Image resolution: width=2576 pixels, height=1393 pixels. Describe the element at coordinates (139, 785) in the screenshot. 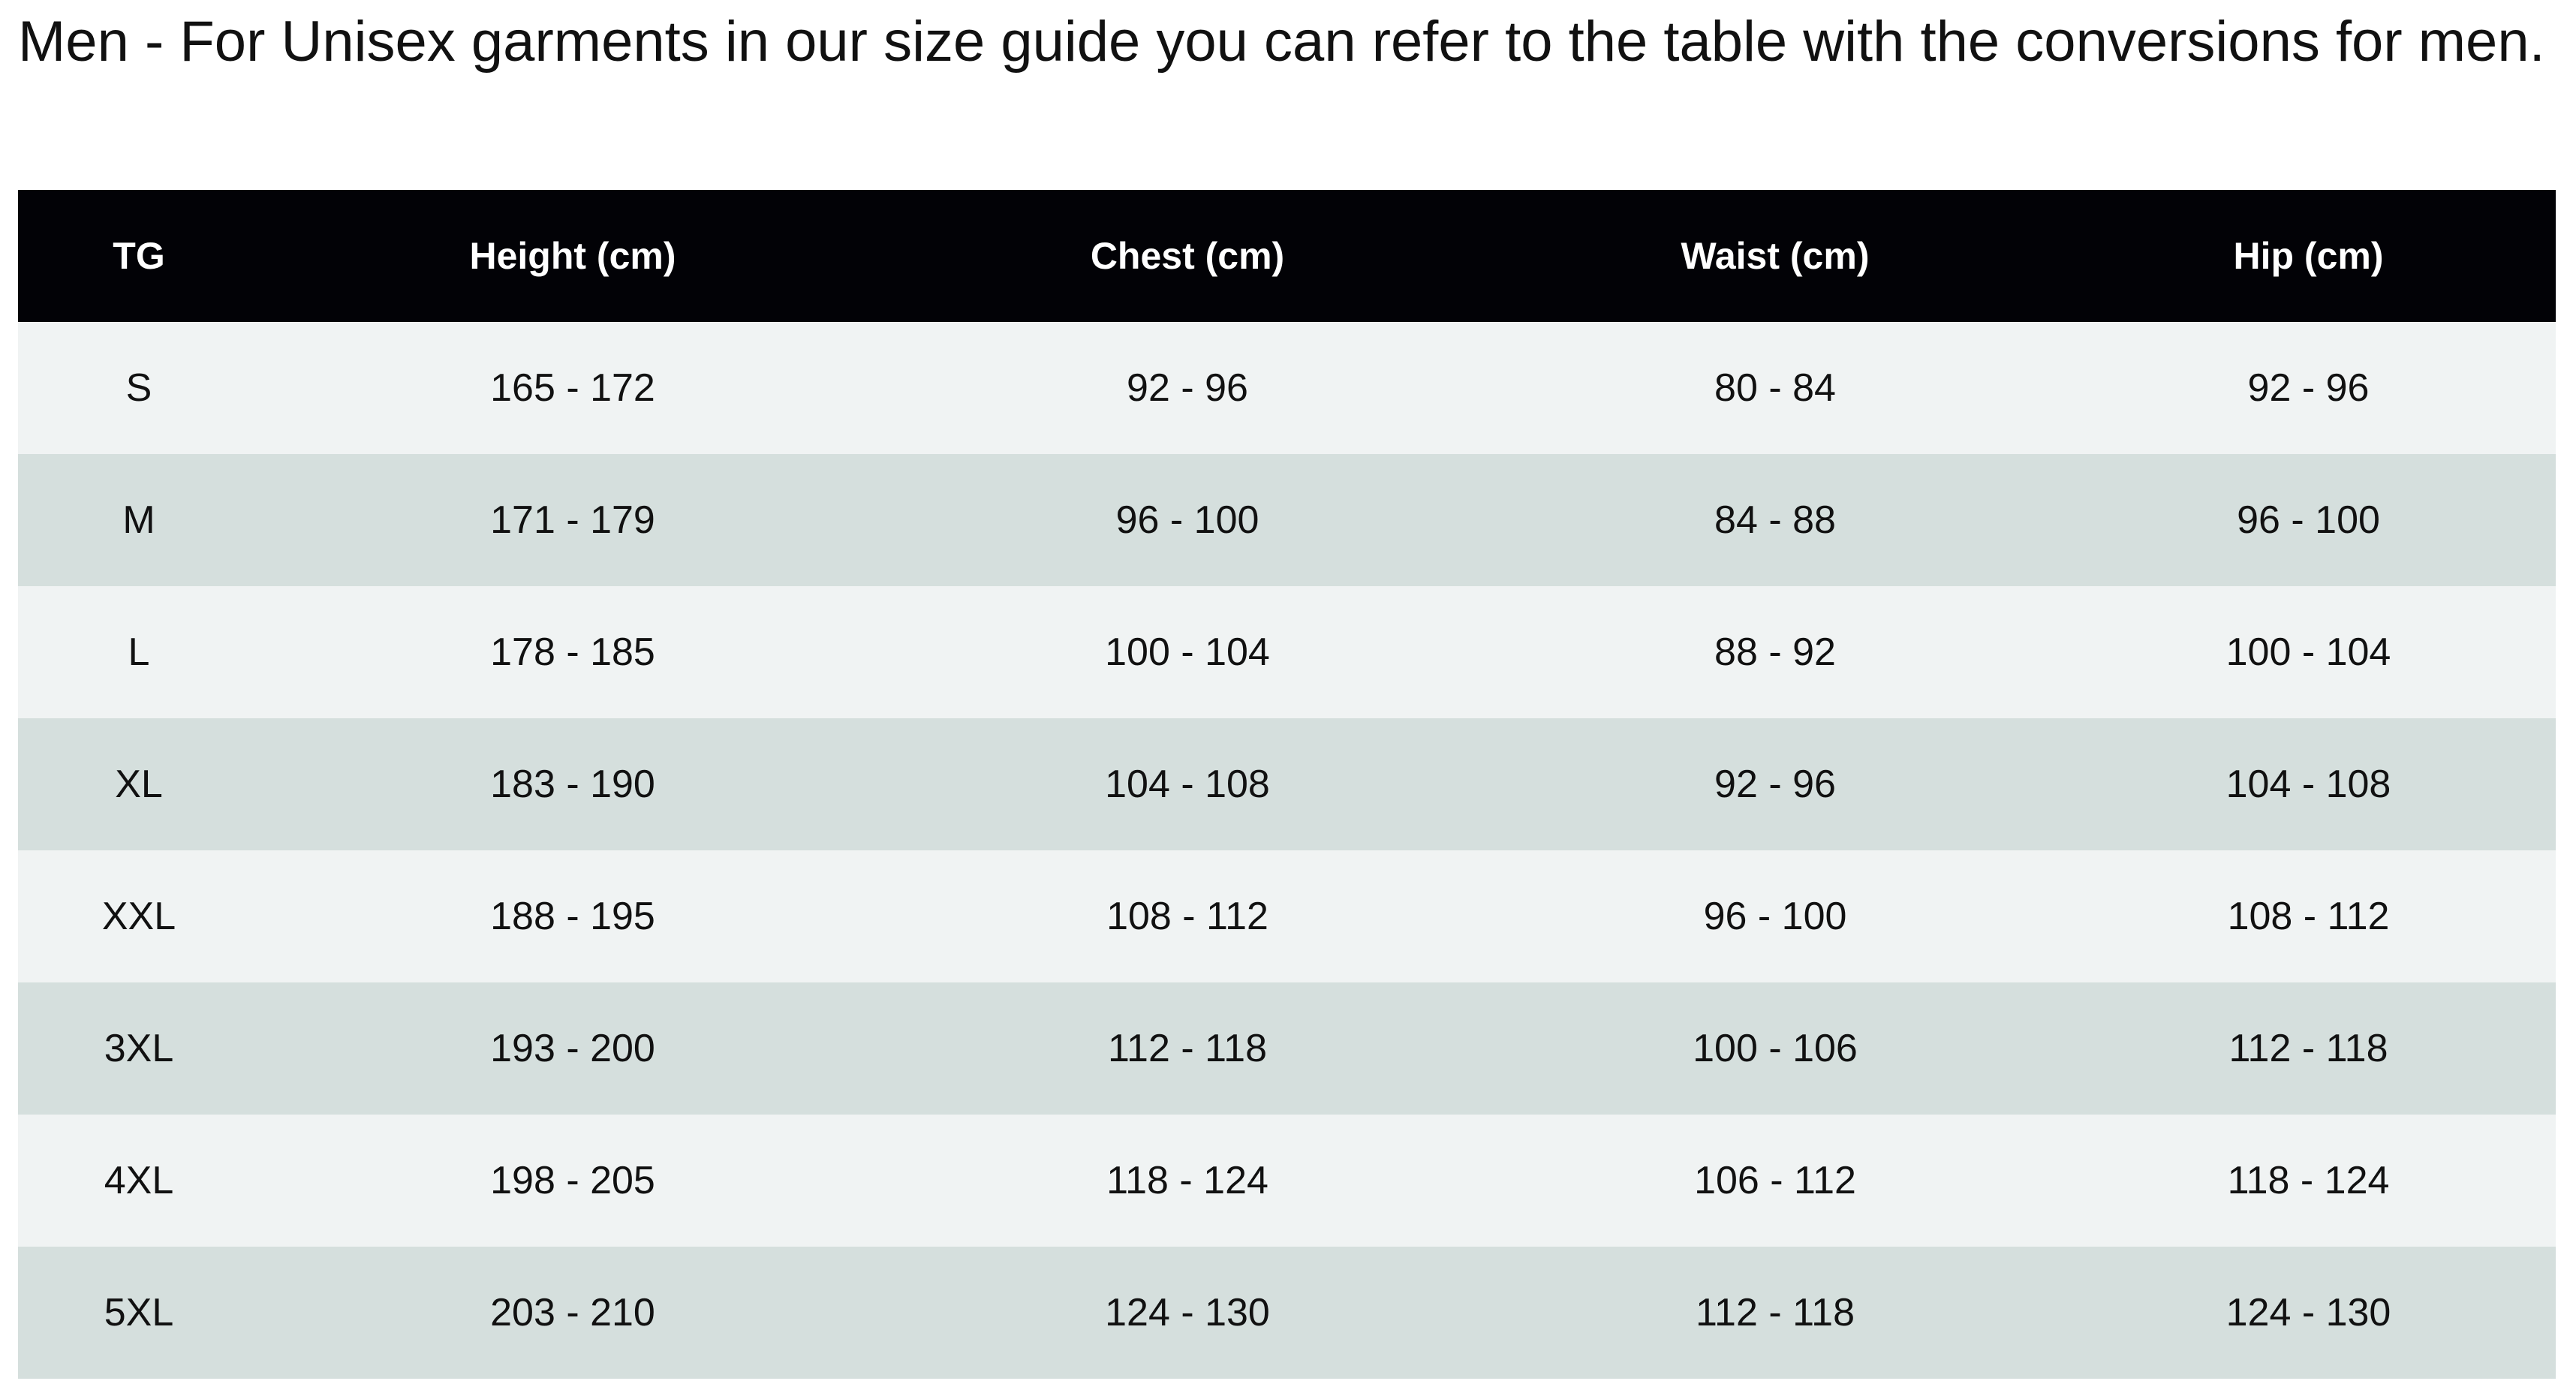

I see `cell-size: XL` at that location.